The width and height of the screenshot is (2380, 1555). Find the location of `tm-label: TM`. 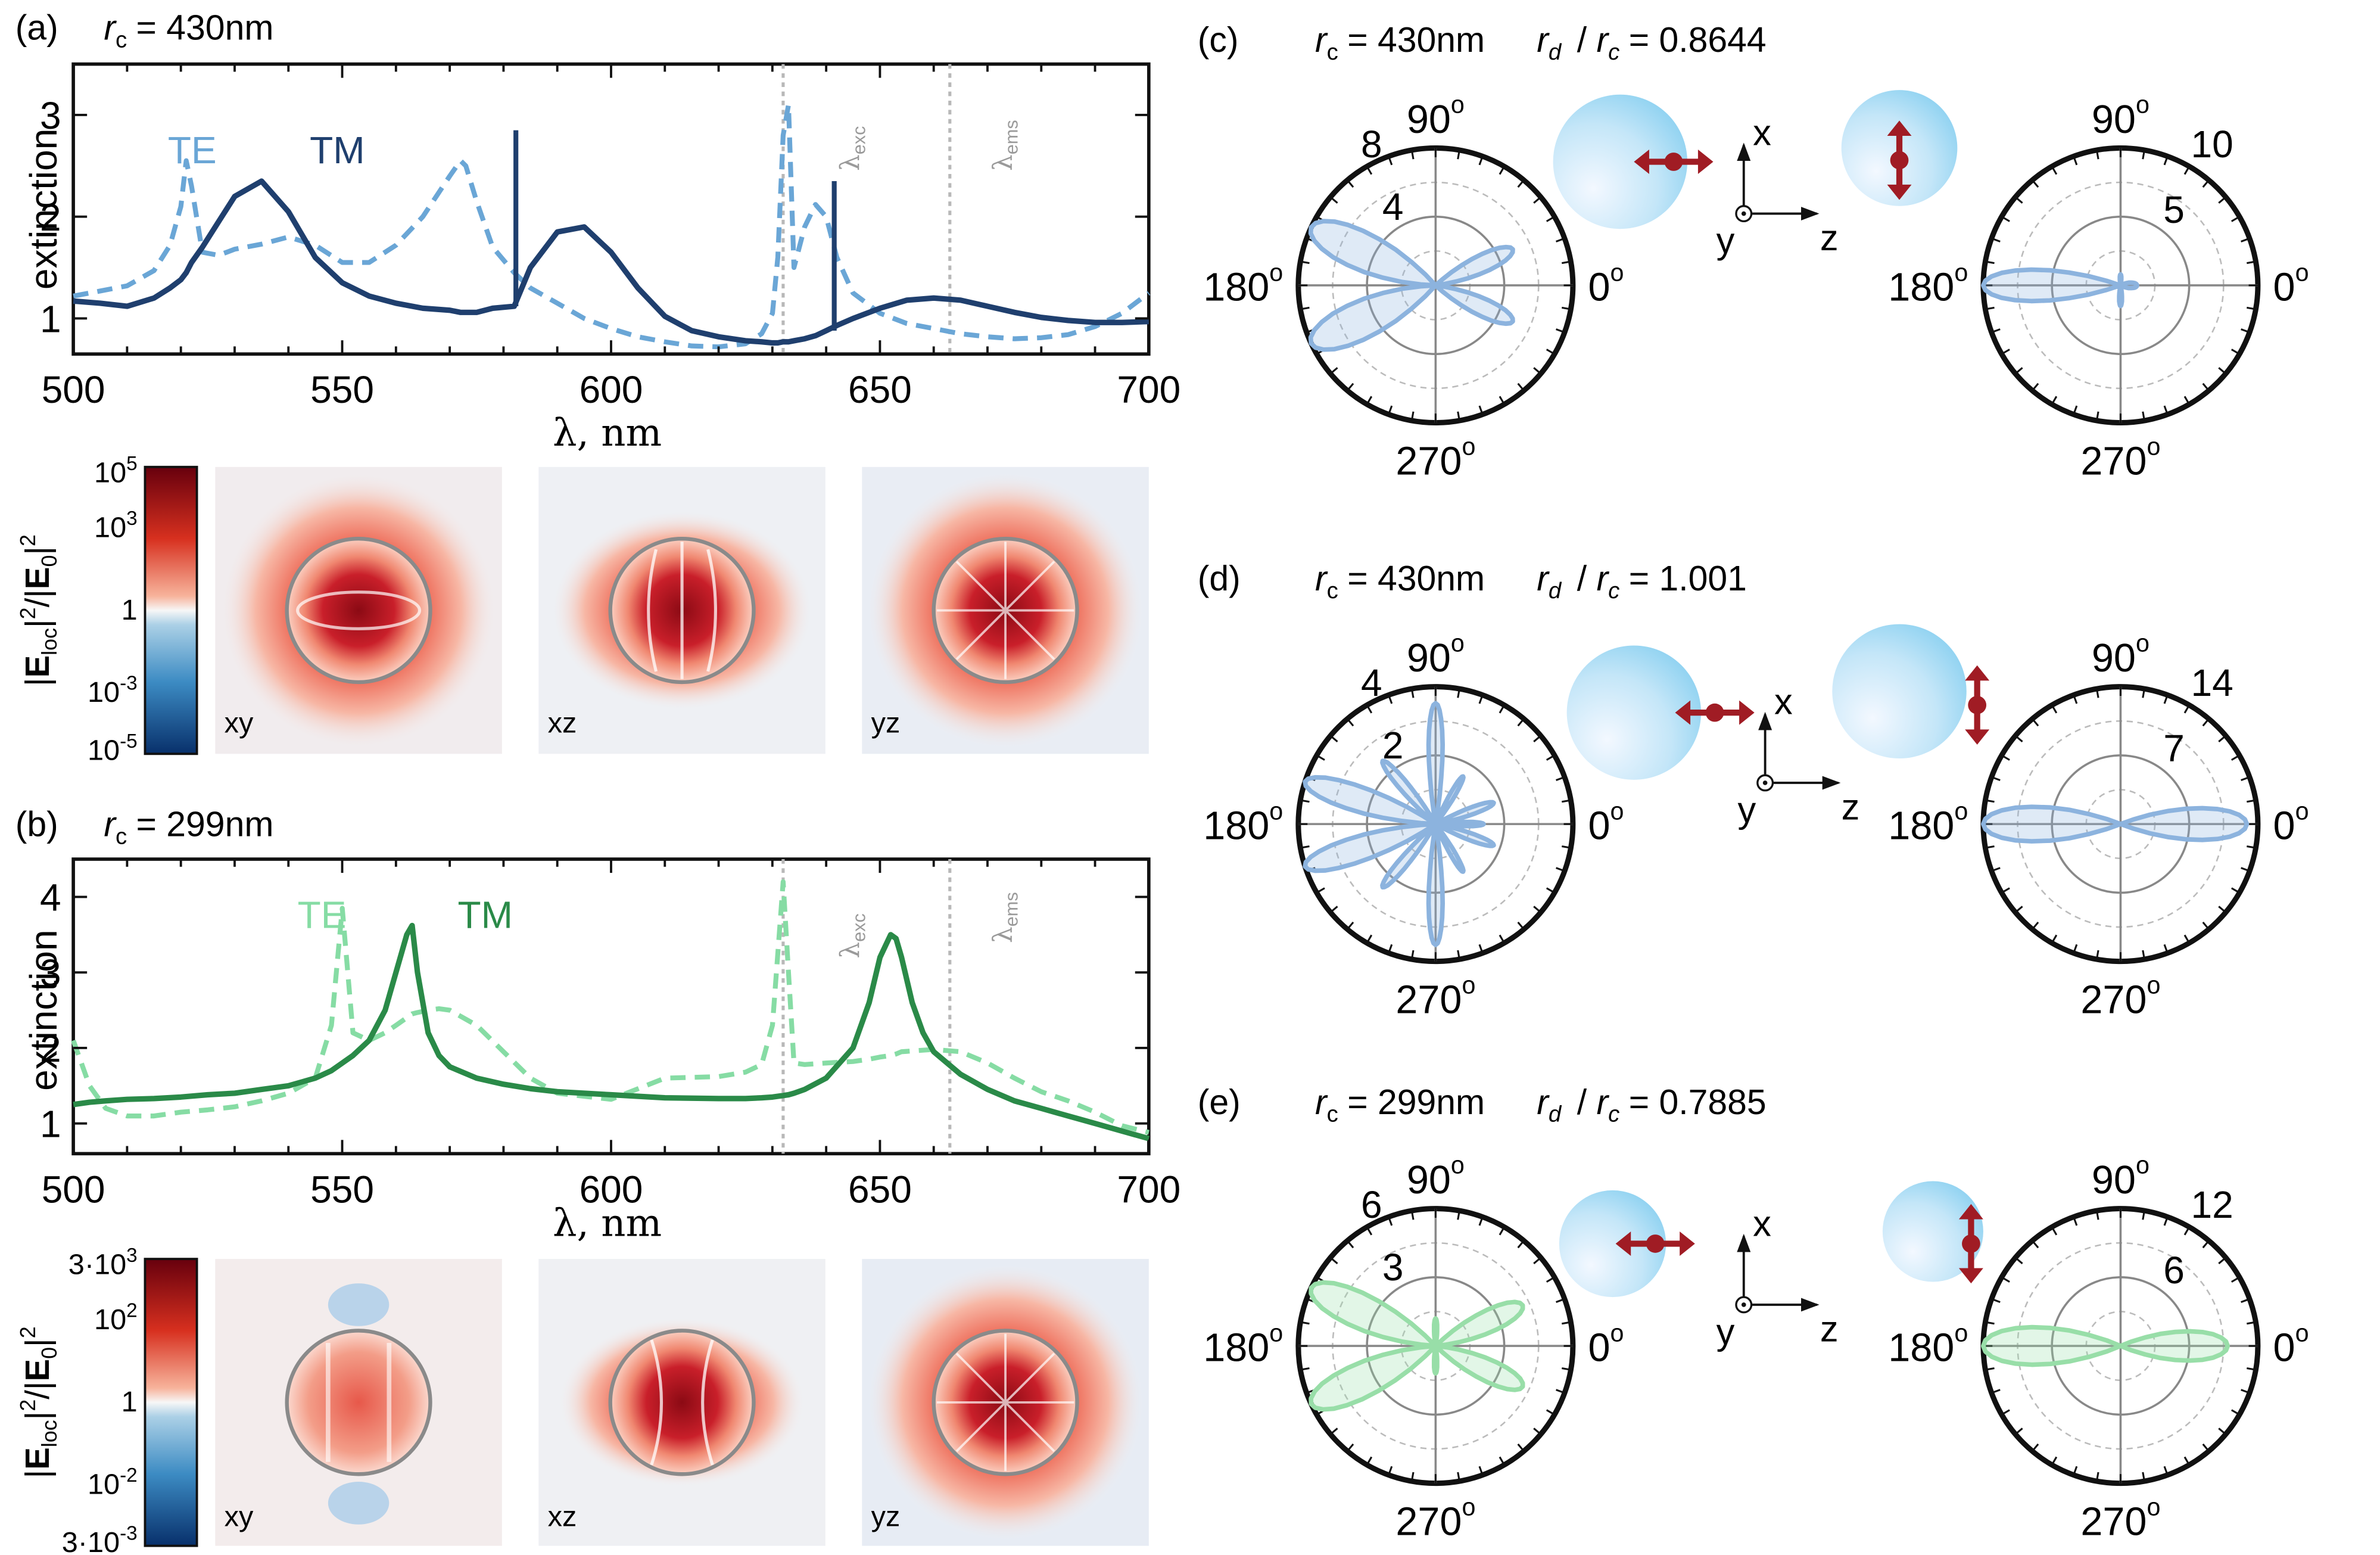

tm-label: TM is located at coordinates (486, 915).